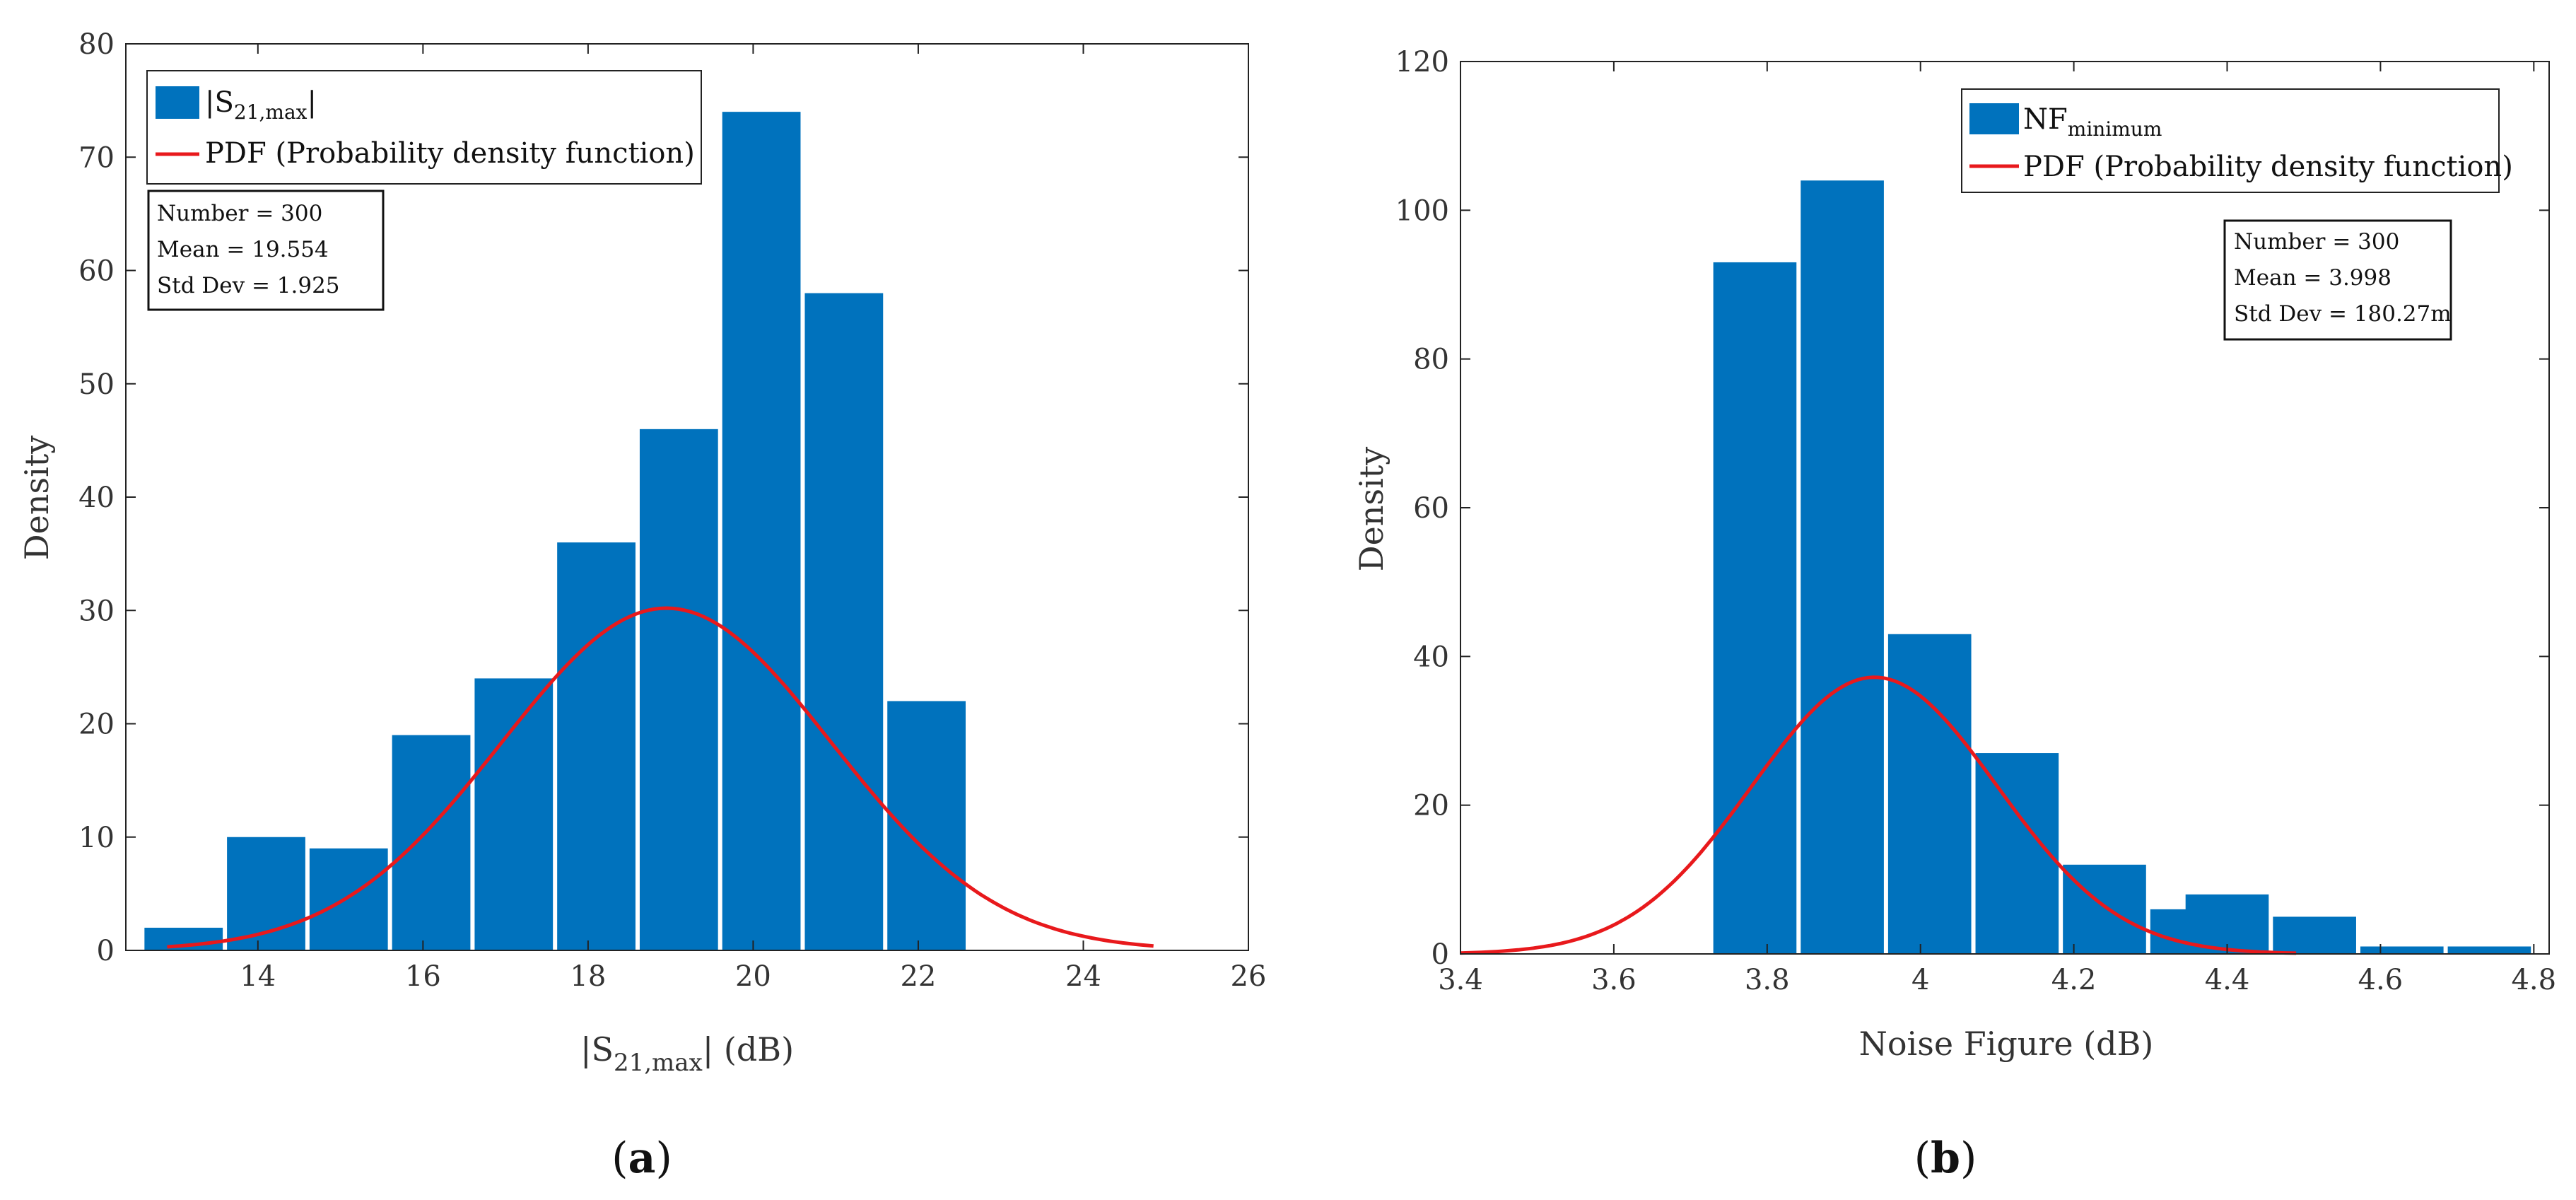  I want to click on x-tick-label: 4.6, so click(2381, 980).